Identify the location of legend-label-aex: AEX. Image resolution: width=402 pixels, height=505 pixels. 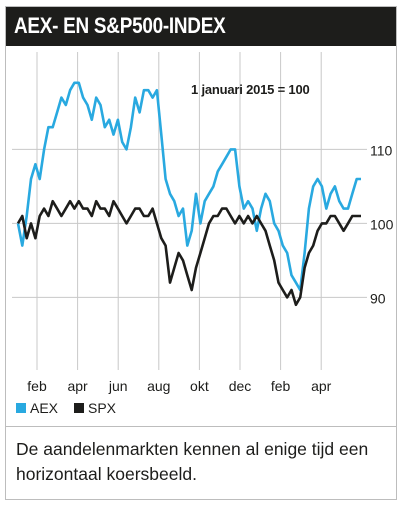
(44, 408).